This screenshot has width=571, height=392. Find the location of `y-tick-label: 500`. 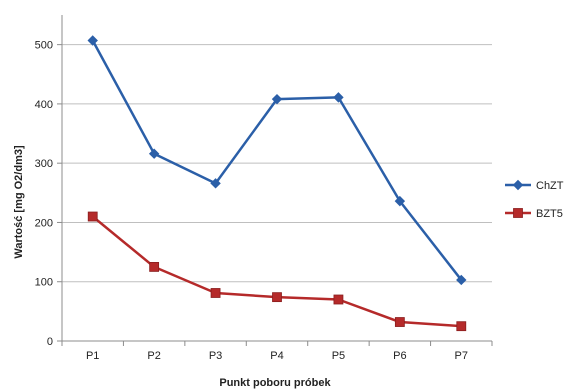

y-tick-label: 500 is located at coordinates (44, 46).